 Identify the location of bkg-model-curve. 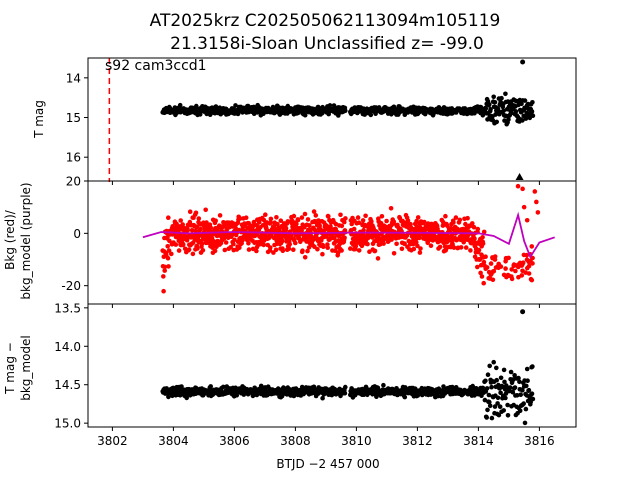
(348, 235).